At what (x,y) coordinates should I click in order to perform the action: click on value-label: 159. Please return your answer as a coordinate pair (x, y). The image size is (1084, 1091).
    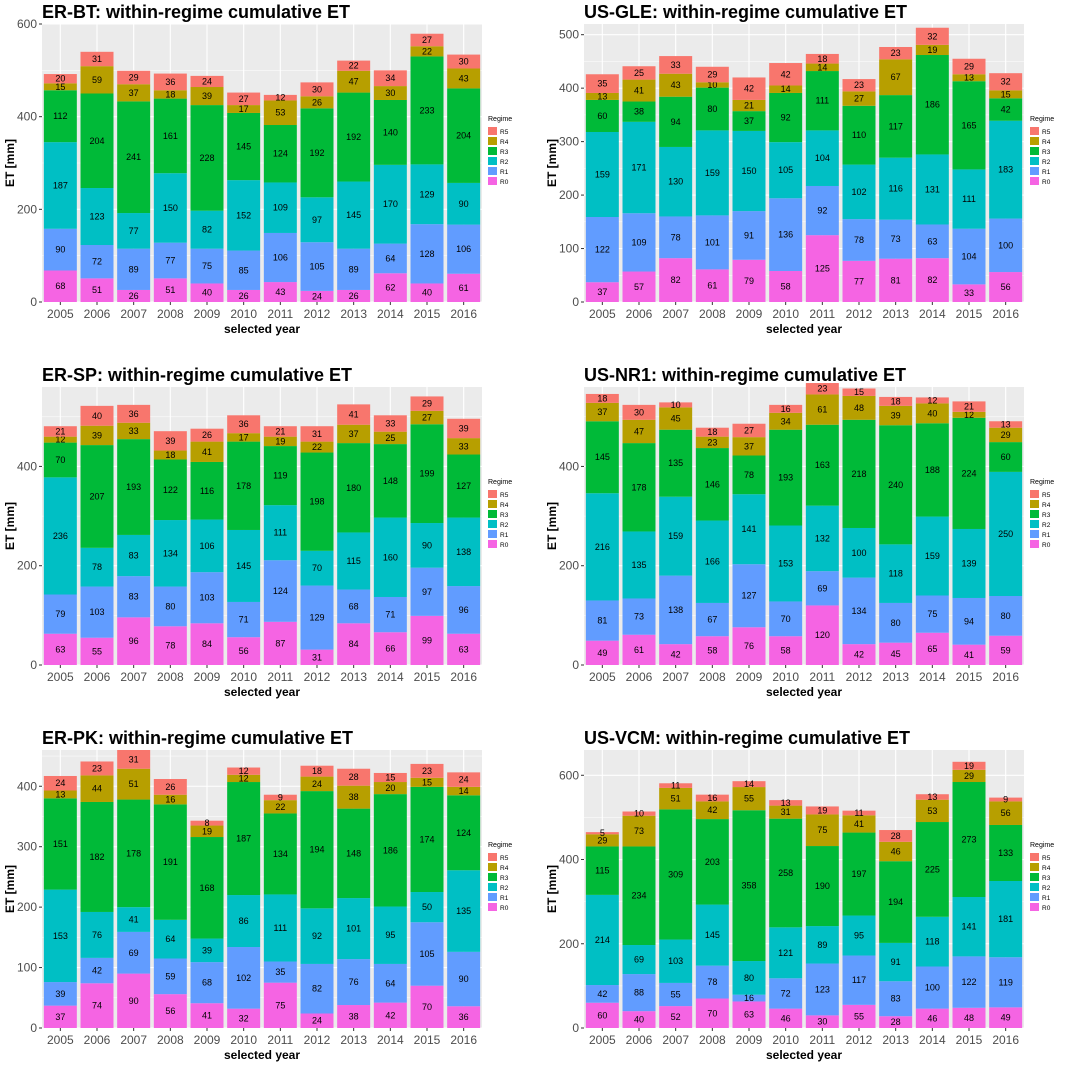
    Looking at the image, I should click on (675, 536).